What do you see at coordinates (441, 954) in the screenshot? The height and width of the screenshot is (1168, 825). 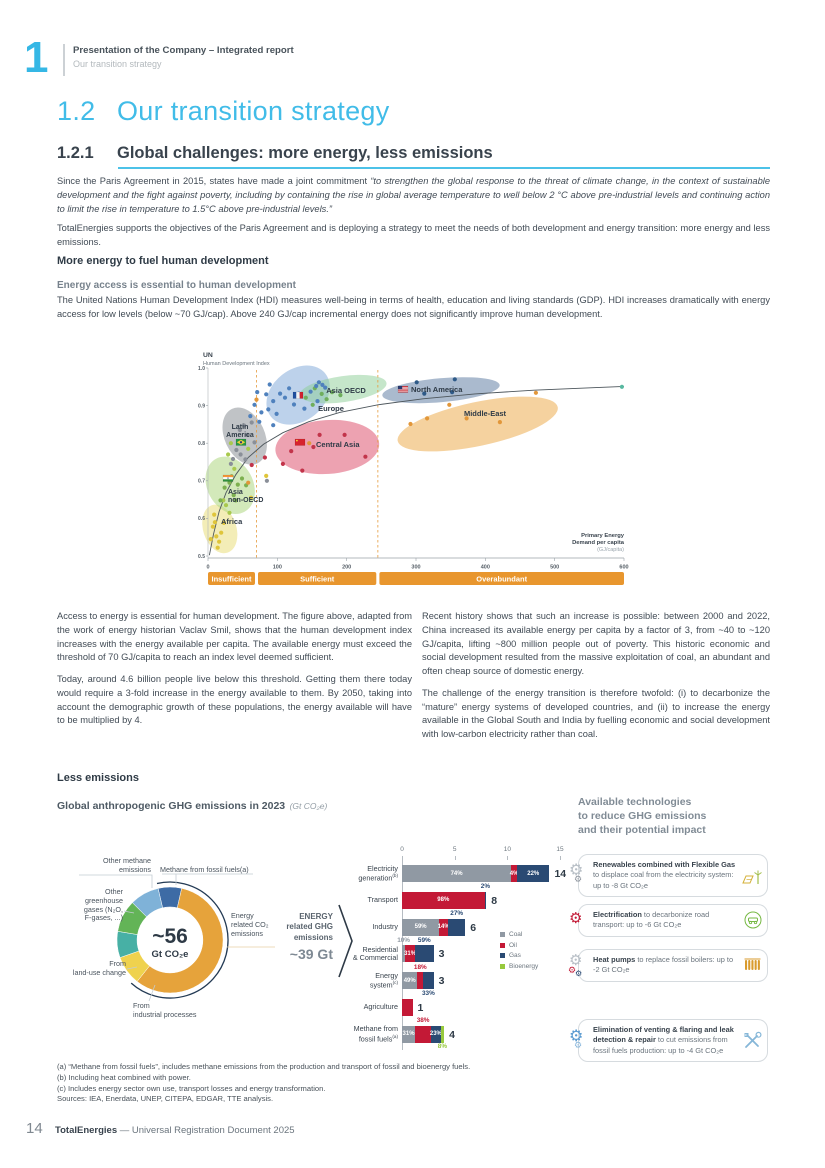 I see `bar-total-label: 3` at bounding box center [441, 954].